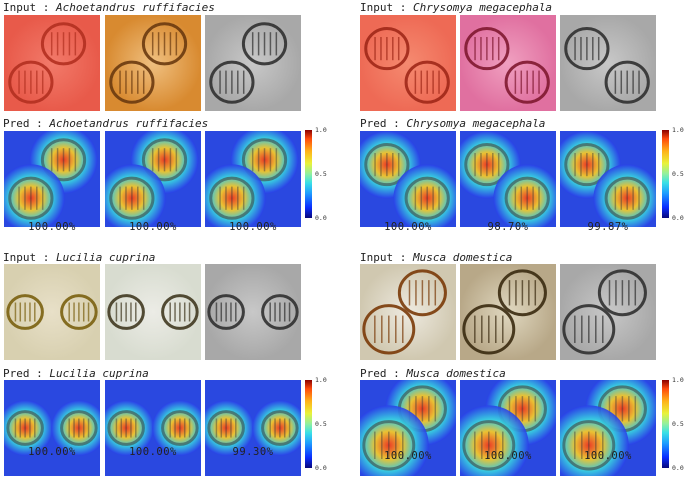 The width and height of the screenshot is (685, 488). I want to click on panel3-pred-title: Pred : Lucilia cuprina, so click(76, 373).